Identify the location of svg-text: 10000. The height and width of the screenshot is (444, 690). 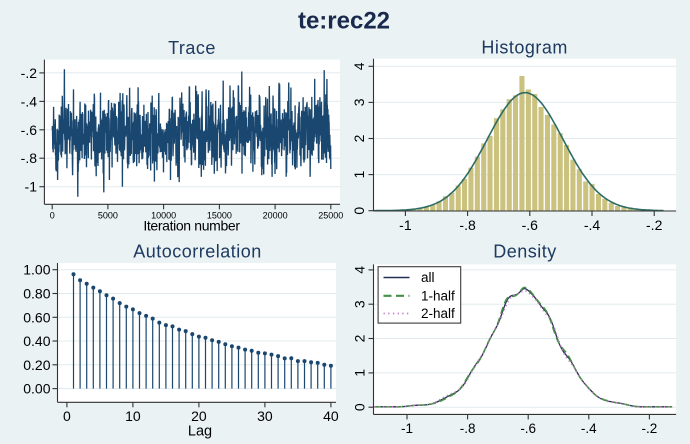
(163, 215).